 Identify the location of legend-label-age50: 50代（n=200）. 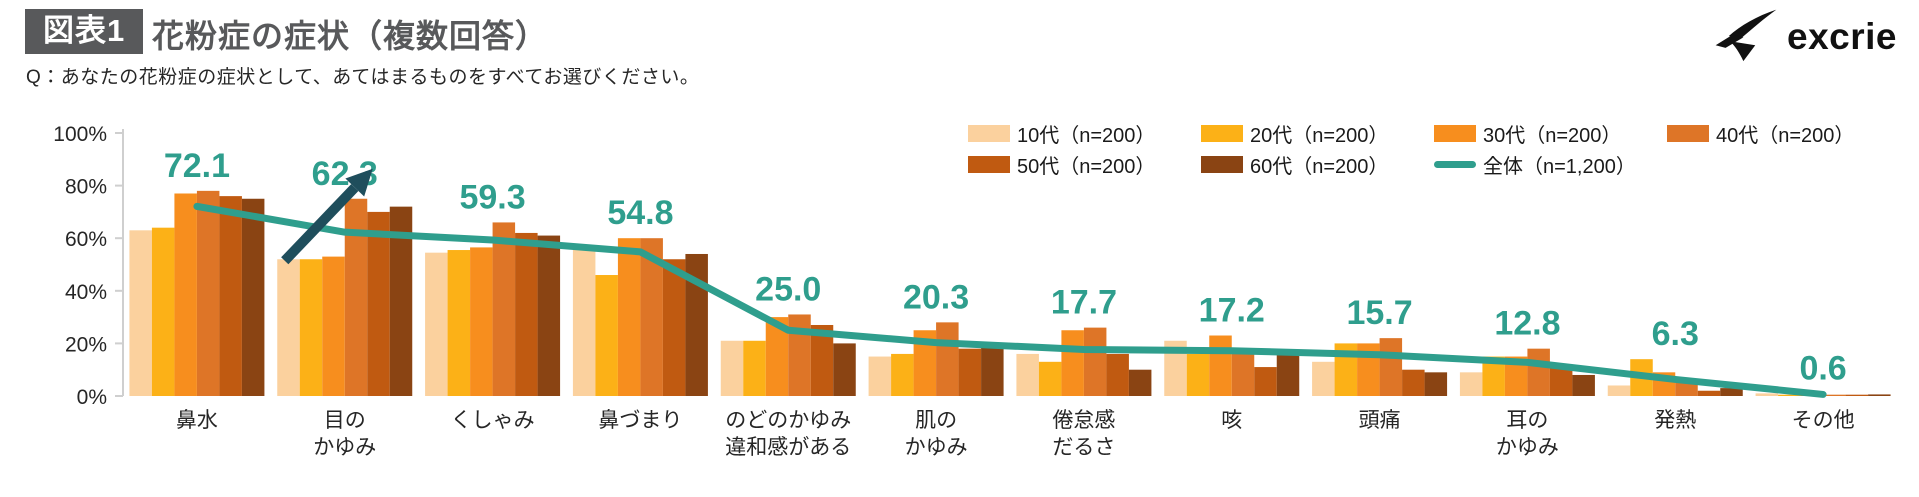
(1086, 167).